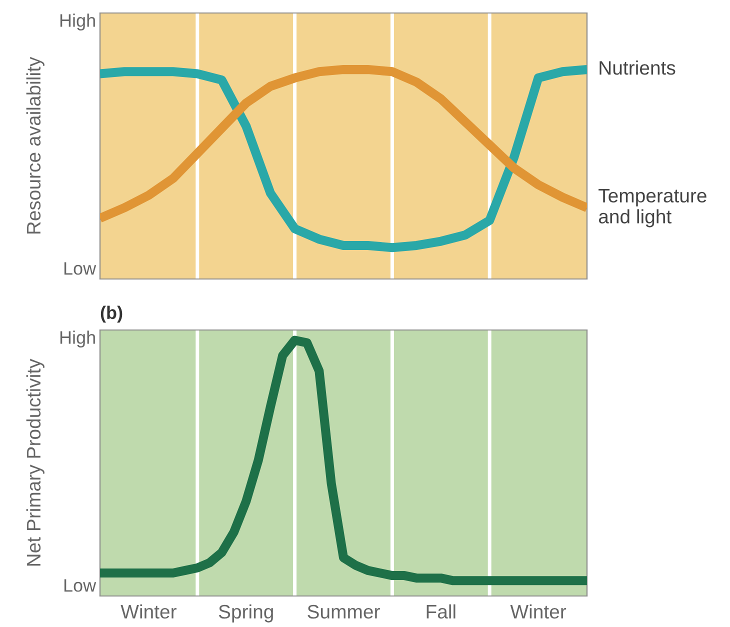  What do you see at coordinates (638, 67) in the screenshot?
I see `series-label: Nutrients` at bounding box center [638, 67].